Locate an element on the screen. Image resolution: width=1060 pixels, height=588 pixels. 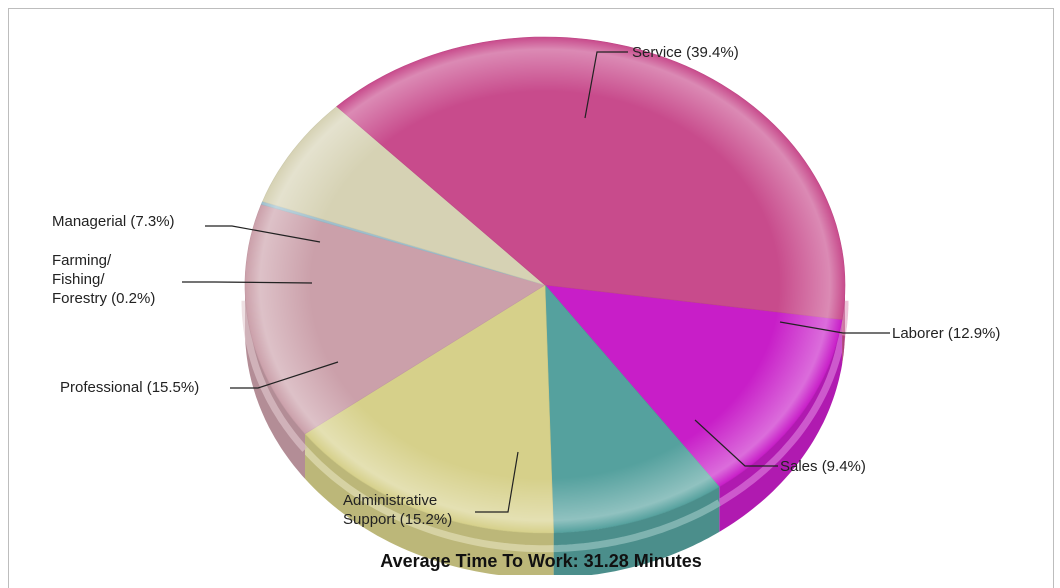
slice-label: Sales (9.4%) is located at coordinates (823, 466).